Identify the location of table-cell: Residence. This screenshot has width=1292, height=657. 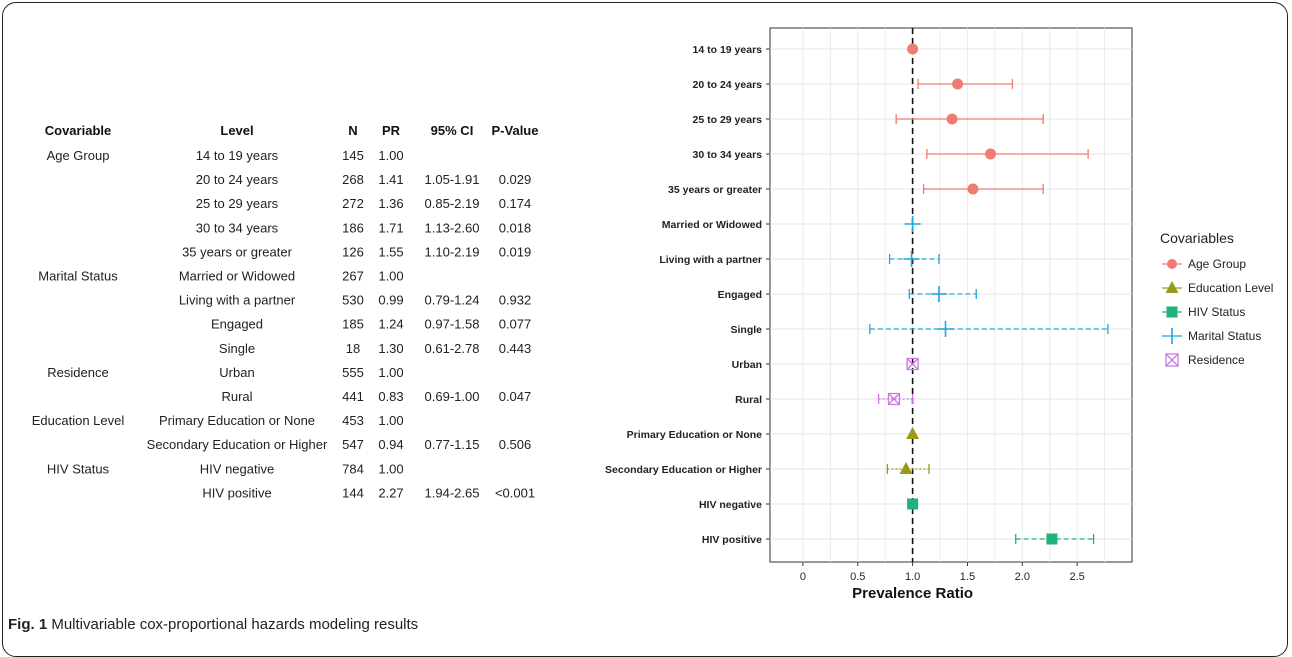
(77, 372).